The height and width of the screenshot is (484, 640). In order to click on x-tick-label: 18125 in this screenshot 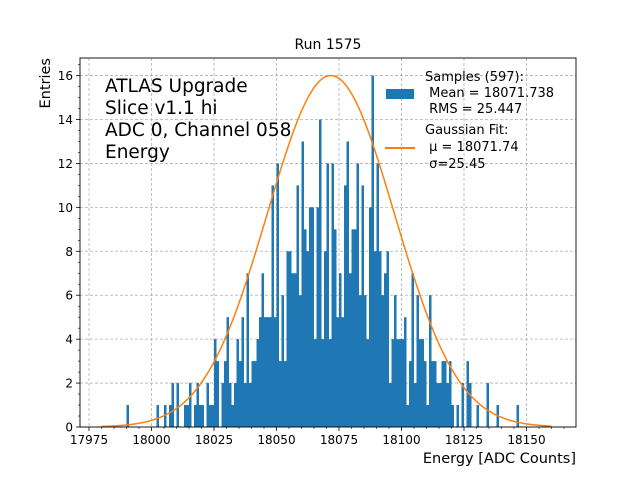, I will do `click(464, 440)`.